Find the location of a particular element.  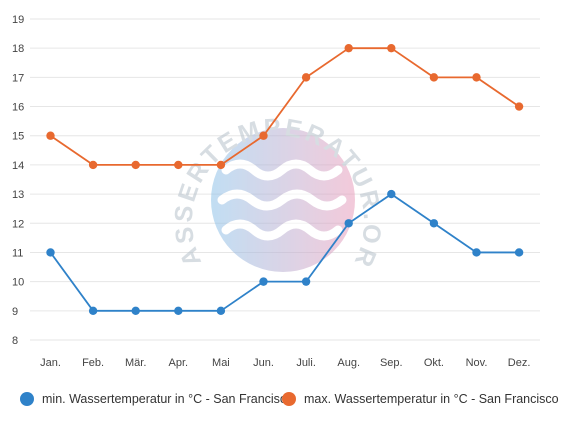

x-tick-label: Mär. is located at coordinates (135, 363).